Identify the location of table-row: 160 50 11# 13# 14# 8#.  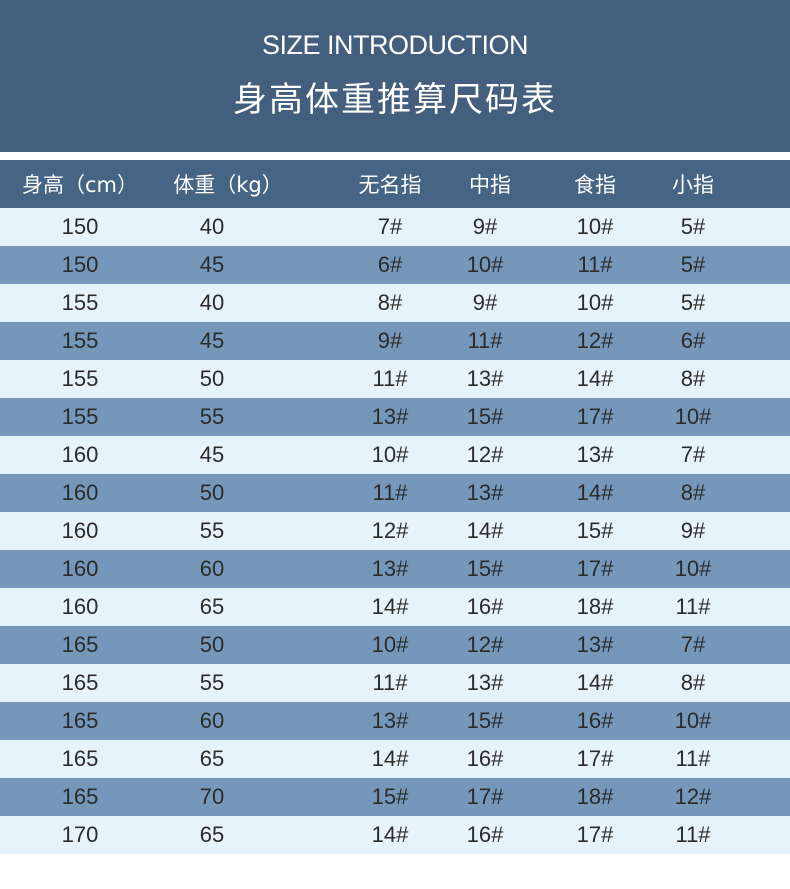
(395, 493).